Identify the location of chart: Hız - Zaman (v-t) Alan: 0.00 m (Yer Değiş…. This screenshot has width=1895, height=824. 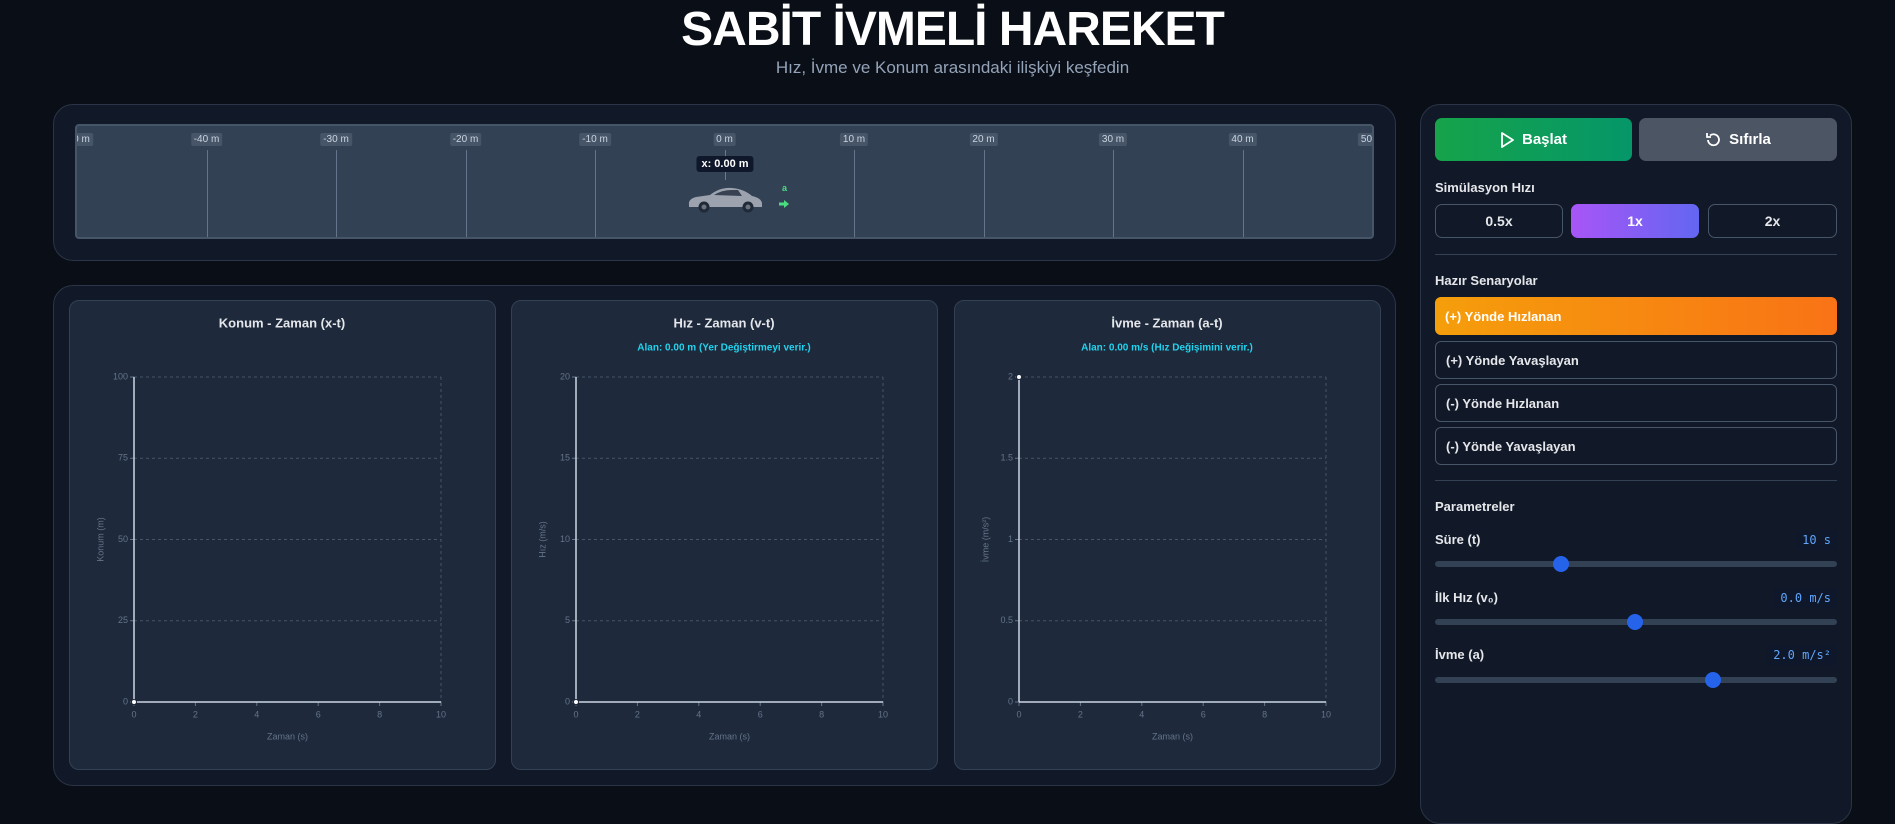
(712, 528).